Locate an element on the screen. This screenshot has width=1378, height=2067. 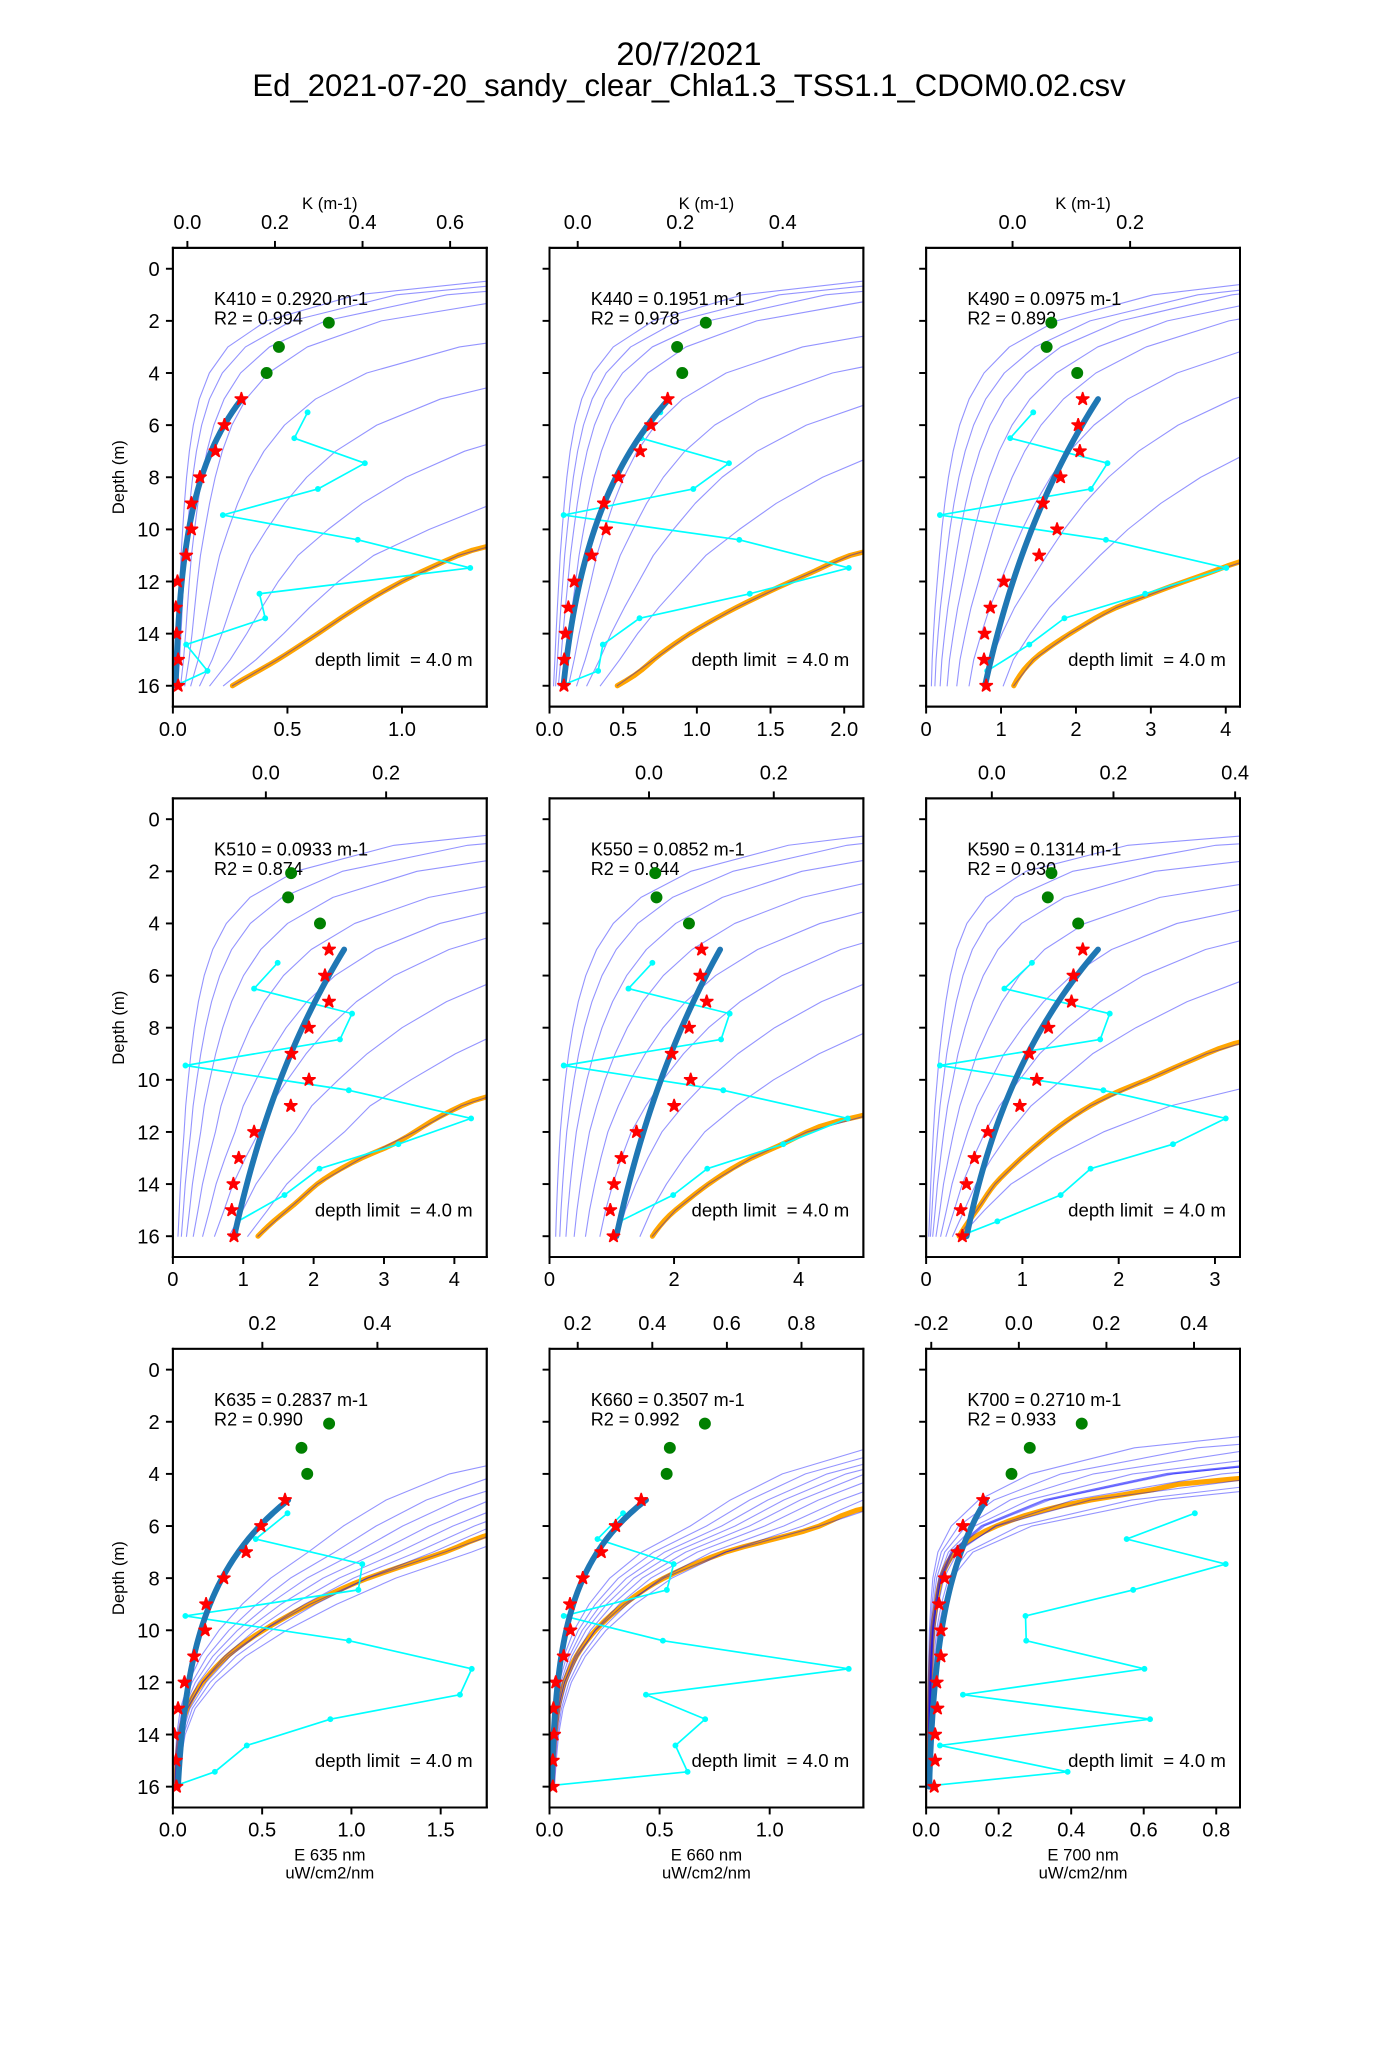
svg-text: R2 = 0.978 is located at coordinates (635, 319).